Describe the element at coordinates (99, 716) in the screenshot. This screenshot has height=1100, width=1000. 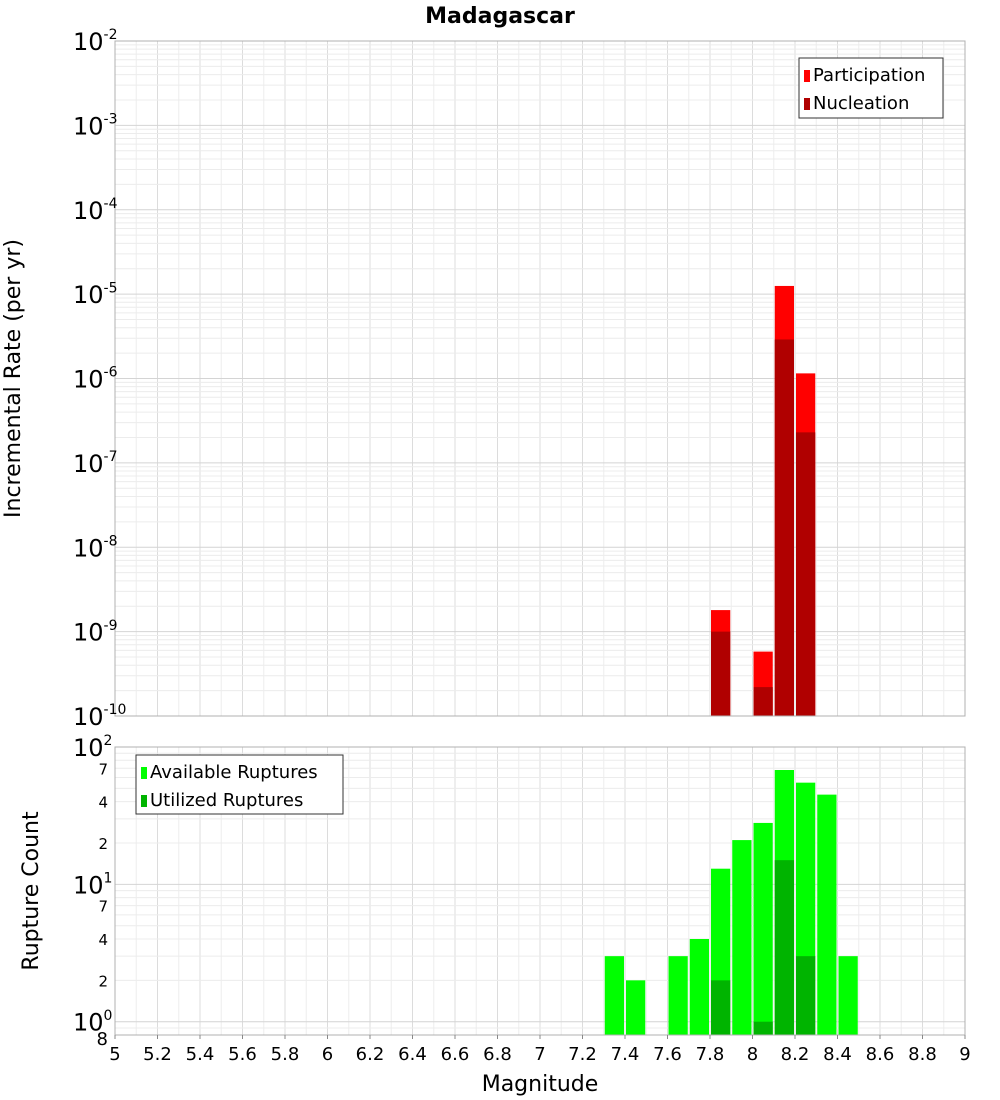
I see `y-tick-label: 10⁻¹⁰` at that location.